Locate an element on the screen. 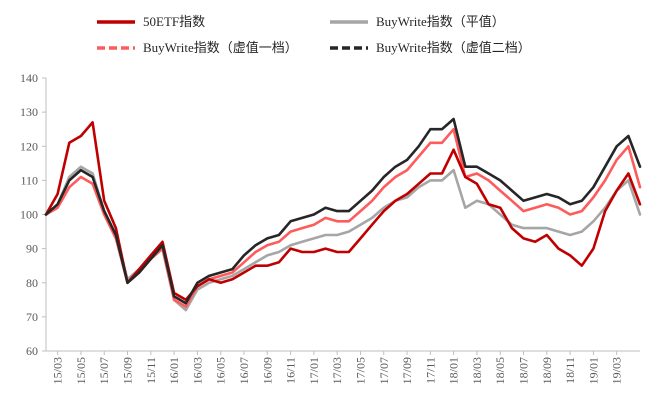 The image size is (648, 405). x-tick-label: 15/03 is located at coordinates (58, 370).